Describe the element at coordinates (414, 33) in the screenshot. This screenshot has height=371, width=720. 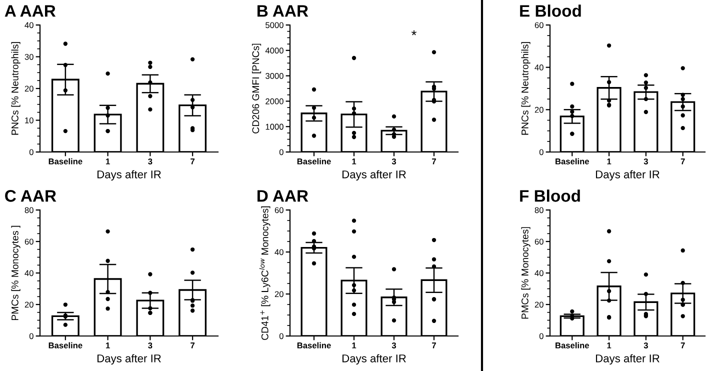
I see `annotation: *` at that location.